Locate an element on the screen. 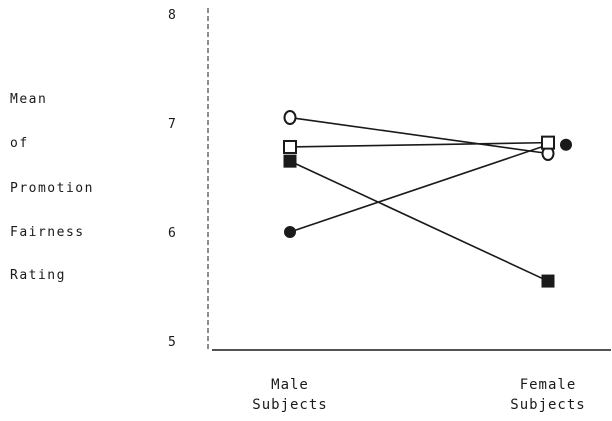 This screenshot has width=612, height=421. y-axis-label-line-3: Promotion is located at coordinates (52, 188).